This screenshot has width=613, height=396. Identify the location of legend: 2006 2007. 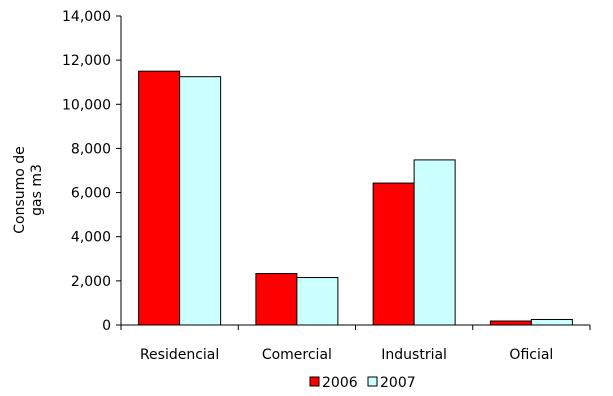
(362, 383).